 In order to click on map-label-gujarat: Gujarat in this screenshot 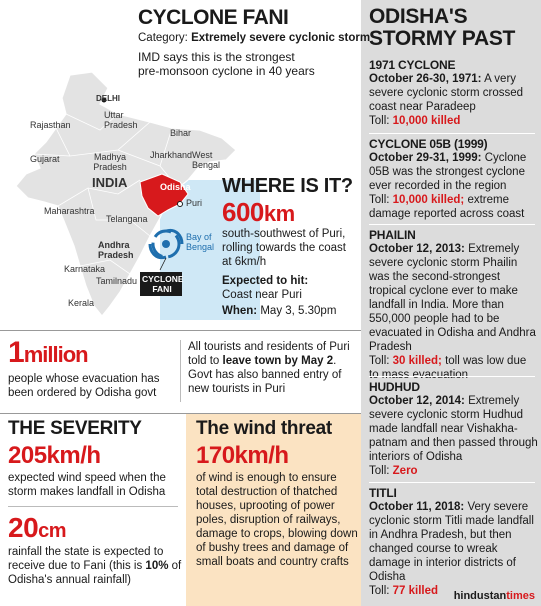, I will do `click(45, 159)`.